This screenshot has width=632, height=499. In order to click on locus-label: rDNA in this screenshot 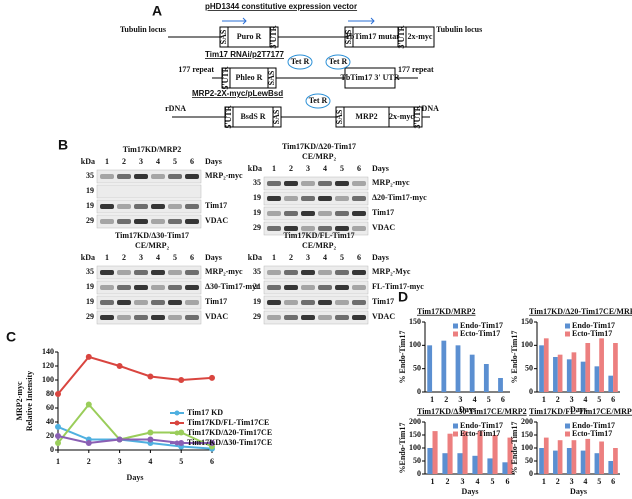, I will do `click(428, 108)`.